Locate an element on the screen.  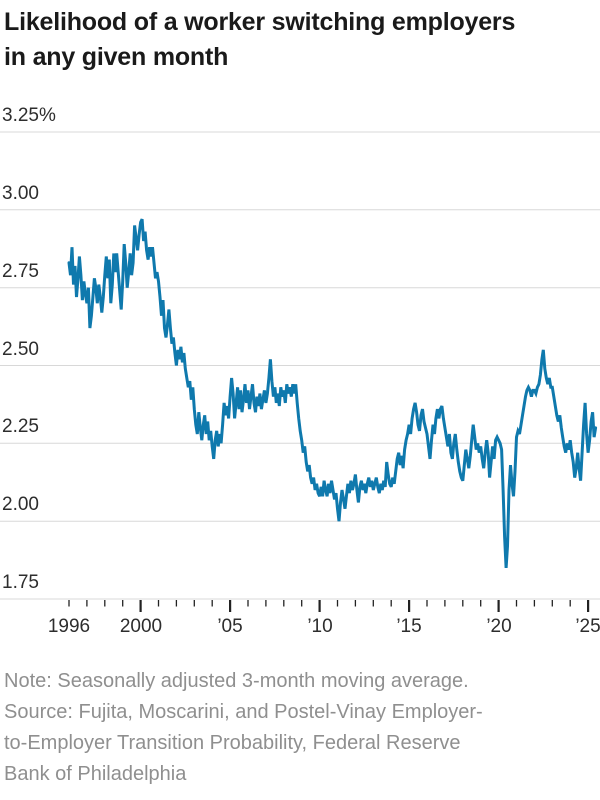
y-axis-label: 2.00 is located at coordinates (20, 504).